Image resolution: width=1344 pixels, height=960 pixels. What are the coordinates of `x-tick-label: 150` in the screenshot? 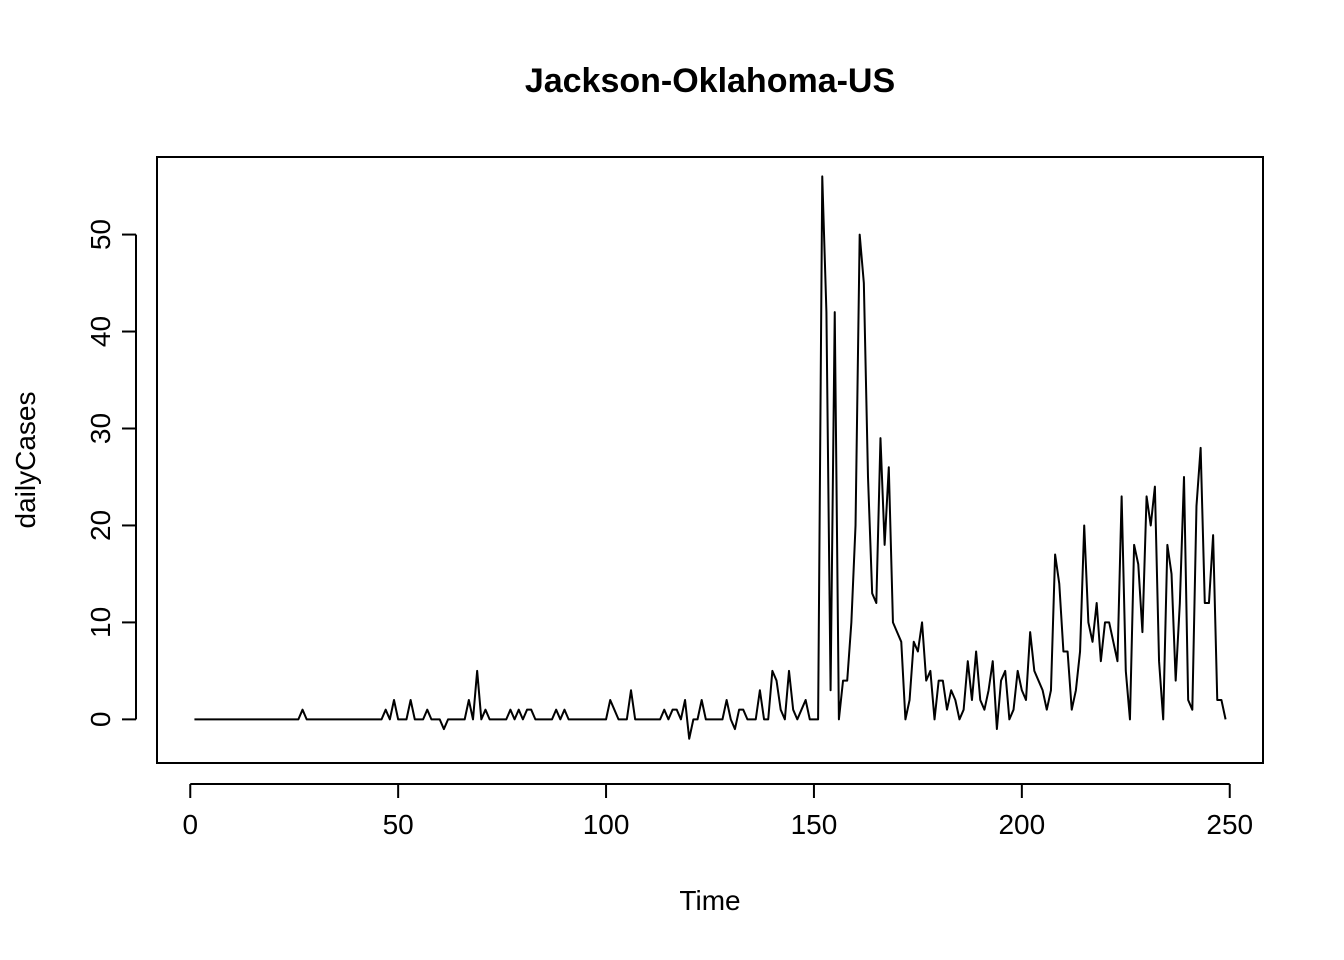 It's located at (814, 824).